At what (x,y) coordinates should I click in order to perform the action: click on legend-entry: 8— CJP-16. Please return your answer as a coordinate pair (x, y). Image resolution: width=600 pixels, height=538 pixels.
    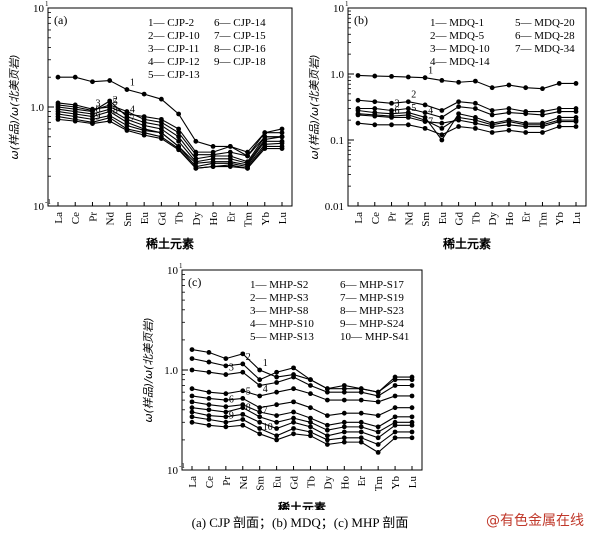
    Looking at the image, I should click on (240, 49).